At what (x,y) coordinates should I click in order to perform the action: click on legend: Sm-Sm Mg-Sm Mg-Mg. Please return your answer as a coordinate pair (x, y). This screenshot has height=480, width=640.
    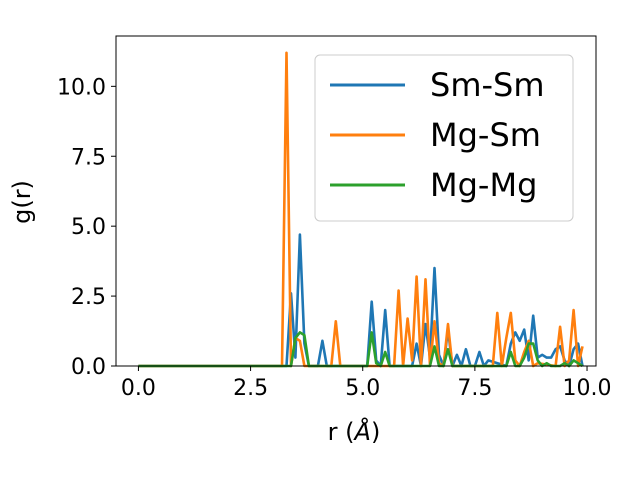
    Looking at the image, I should click on (444, 138).